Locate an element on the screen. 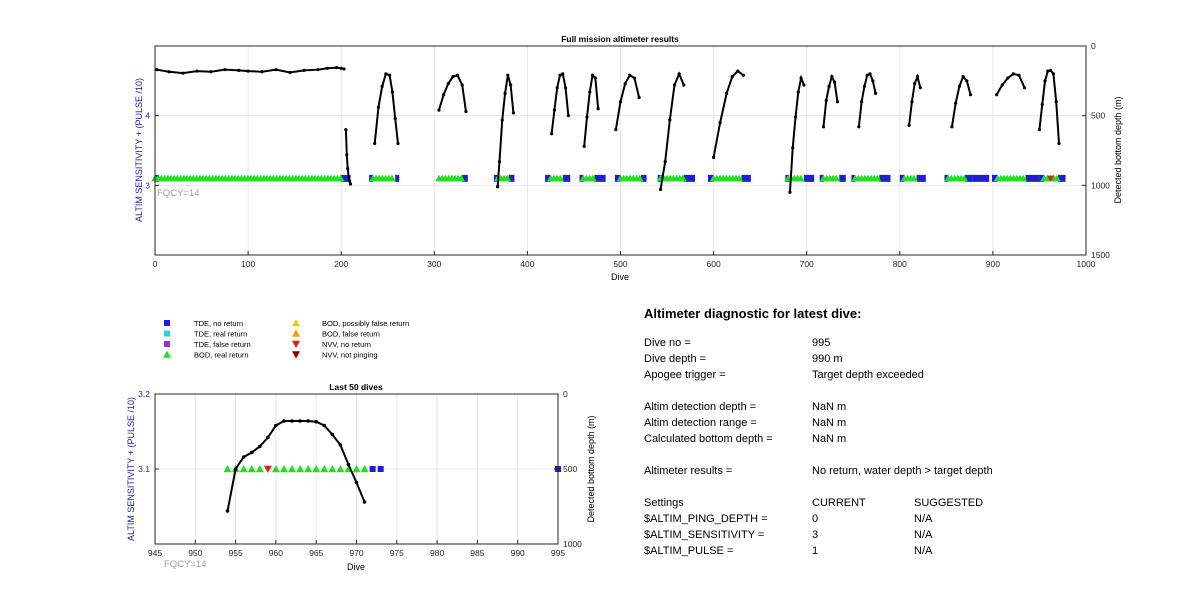 This screenshot has height=611, width=1200. legend-marker-triangle is located at coordinates (167, 354).